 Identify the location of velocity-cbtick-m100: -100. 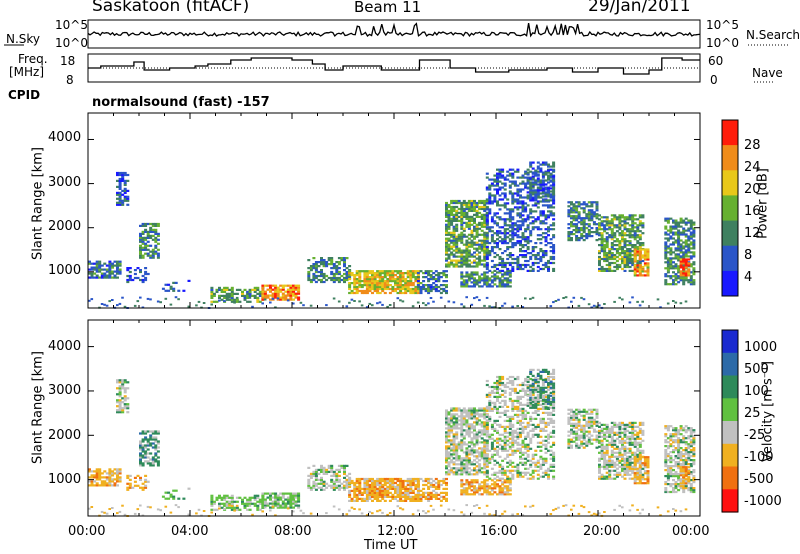
(759, 457).